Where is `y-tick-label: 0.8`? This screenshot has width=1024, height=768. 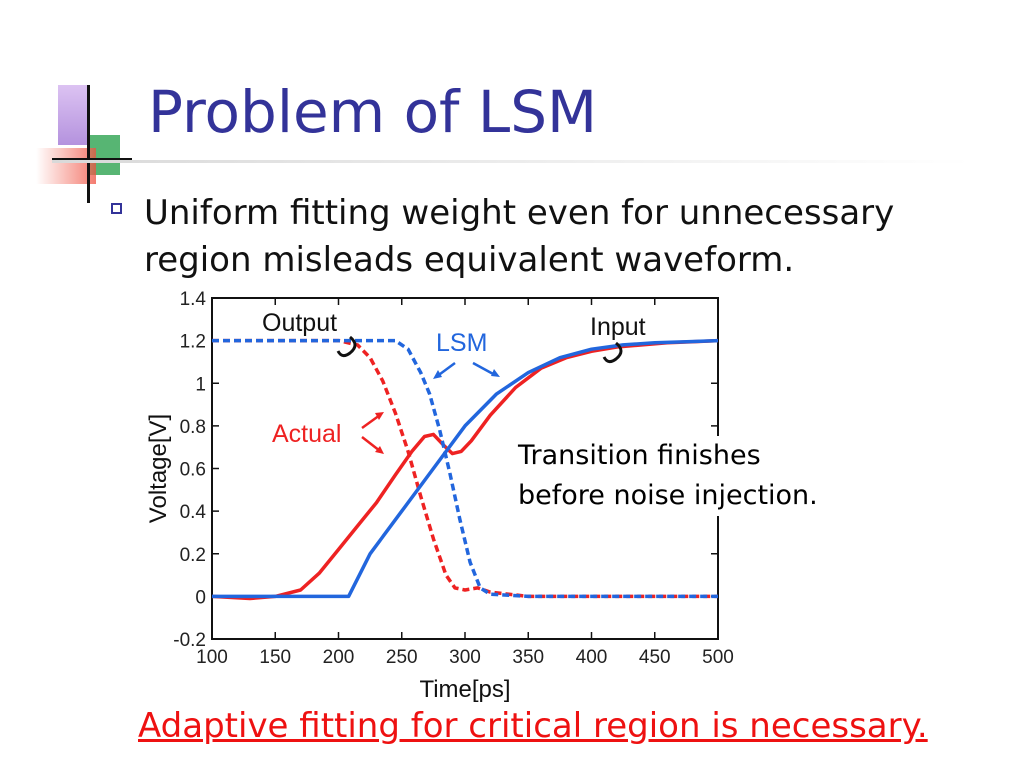
y-tick-label: 0.8 is located at coordinates (193, 427).